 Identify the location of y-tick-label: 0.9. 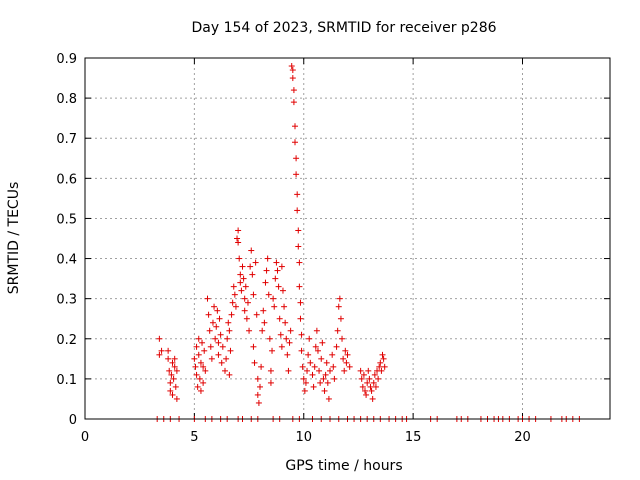
(66, 59).